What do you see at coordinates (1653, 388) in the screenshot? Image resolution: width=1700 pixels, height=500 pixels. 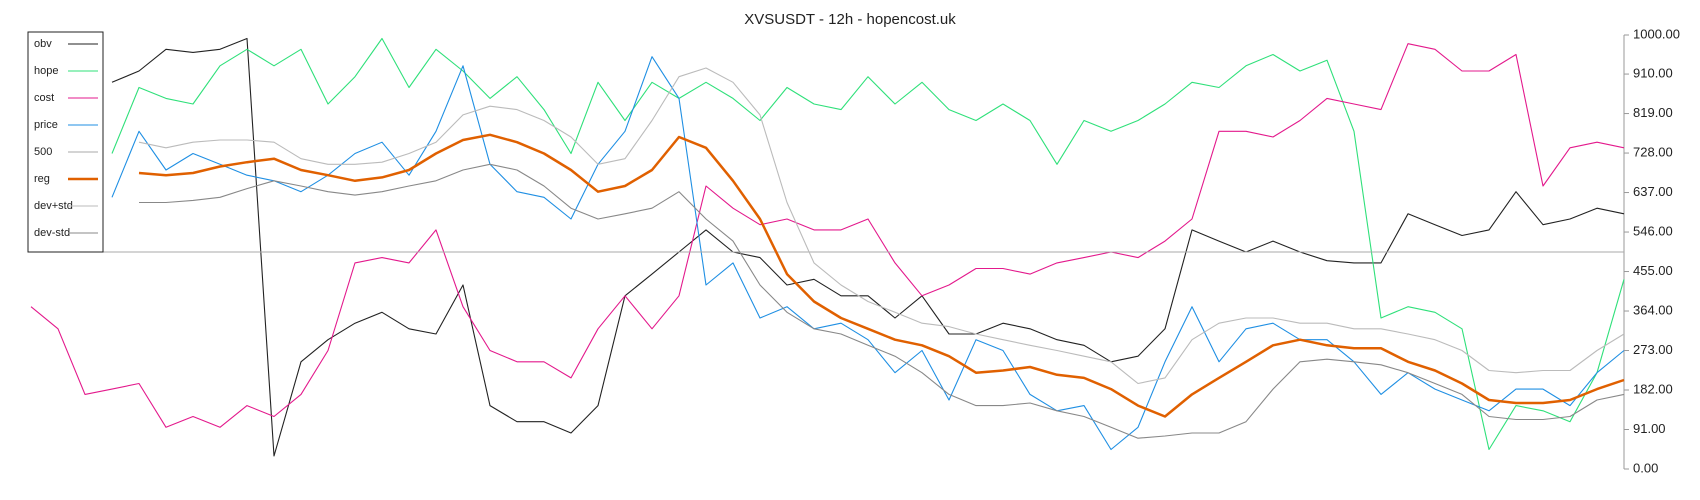 I see `y-tick-label: 182.00` at bounding box center [1653, 388].